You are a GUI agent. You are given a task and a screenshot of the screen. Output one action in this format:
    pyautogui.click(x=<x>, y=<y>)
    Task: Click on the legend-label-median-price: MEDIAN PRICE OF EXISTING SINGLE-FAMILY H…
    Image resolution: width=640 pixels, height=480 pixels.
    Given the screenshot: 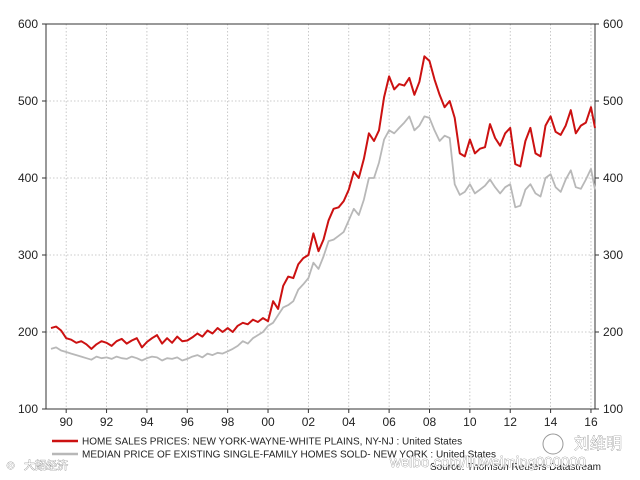 What is the action you would take?
    pyautogui.click(x=289, y=455)
    